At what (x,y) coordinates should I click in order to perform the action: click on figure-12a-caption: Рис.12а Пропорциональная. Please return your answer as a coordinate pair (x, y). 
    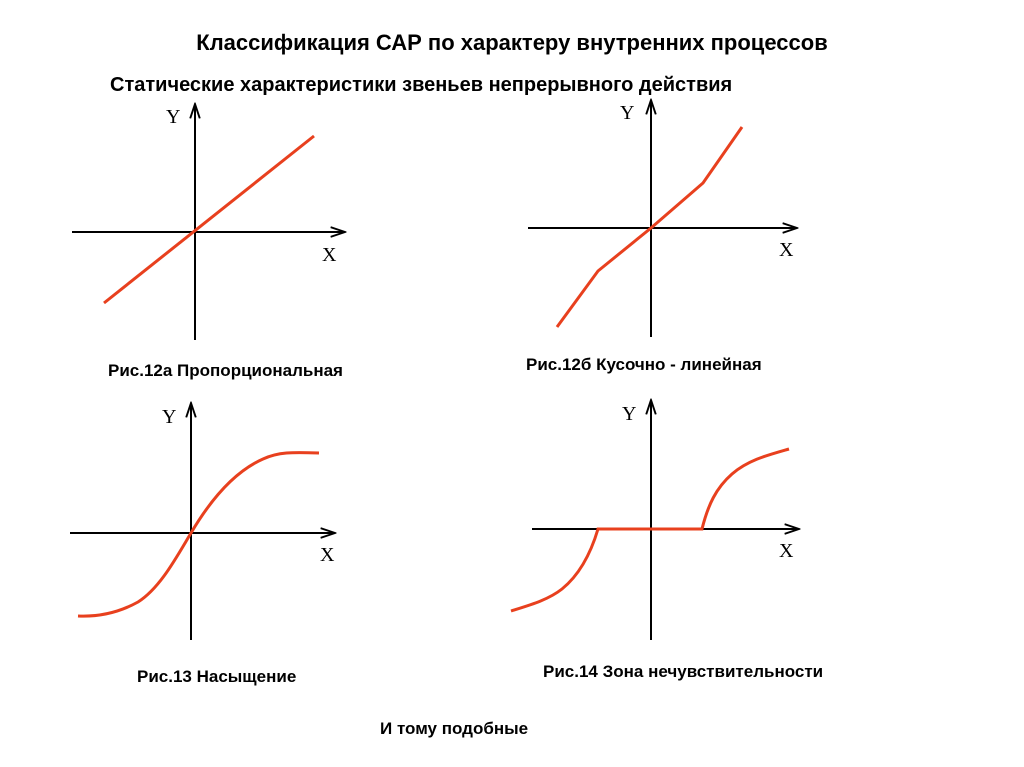
    Looking at the image, I should click on (225, 370).